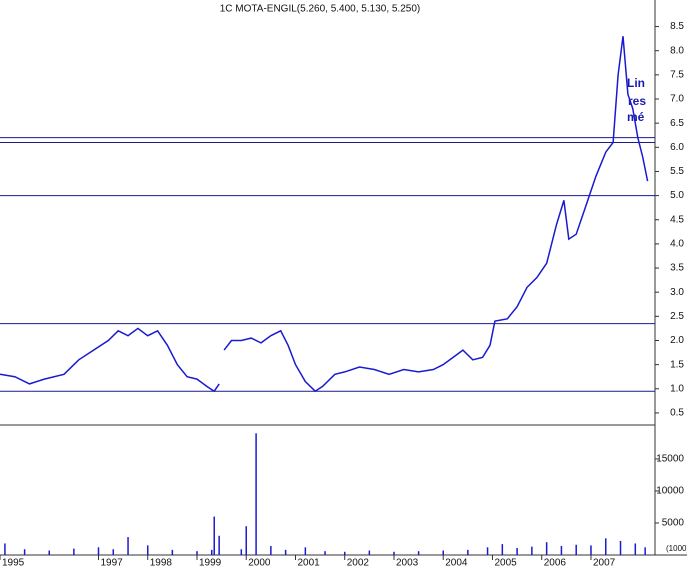  What do you see at coordinates (13, 563) in the screenshot?
I see `x-tick-label: 1995` at bounding box center [13, 563].